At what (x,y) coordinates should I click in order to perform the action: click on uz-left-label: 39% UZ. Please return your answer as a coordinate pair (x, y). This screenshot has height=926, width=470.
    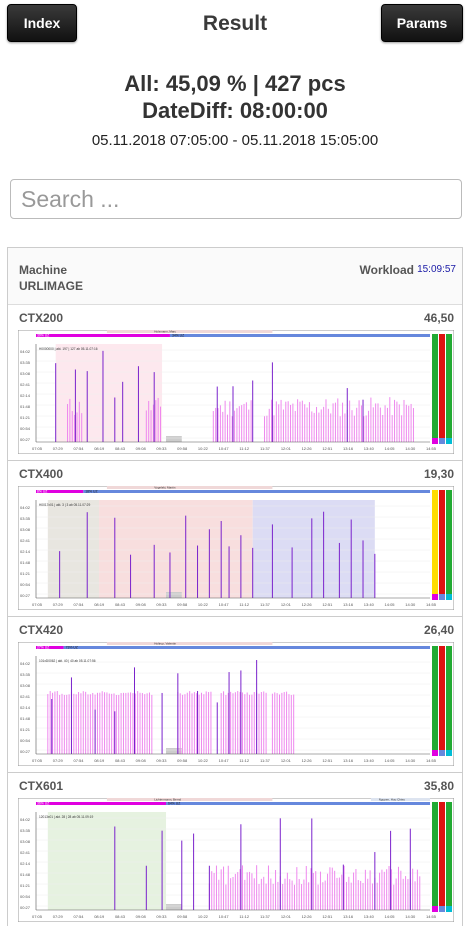
    Looking at the image, I should click on (43, 336).